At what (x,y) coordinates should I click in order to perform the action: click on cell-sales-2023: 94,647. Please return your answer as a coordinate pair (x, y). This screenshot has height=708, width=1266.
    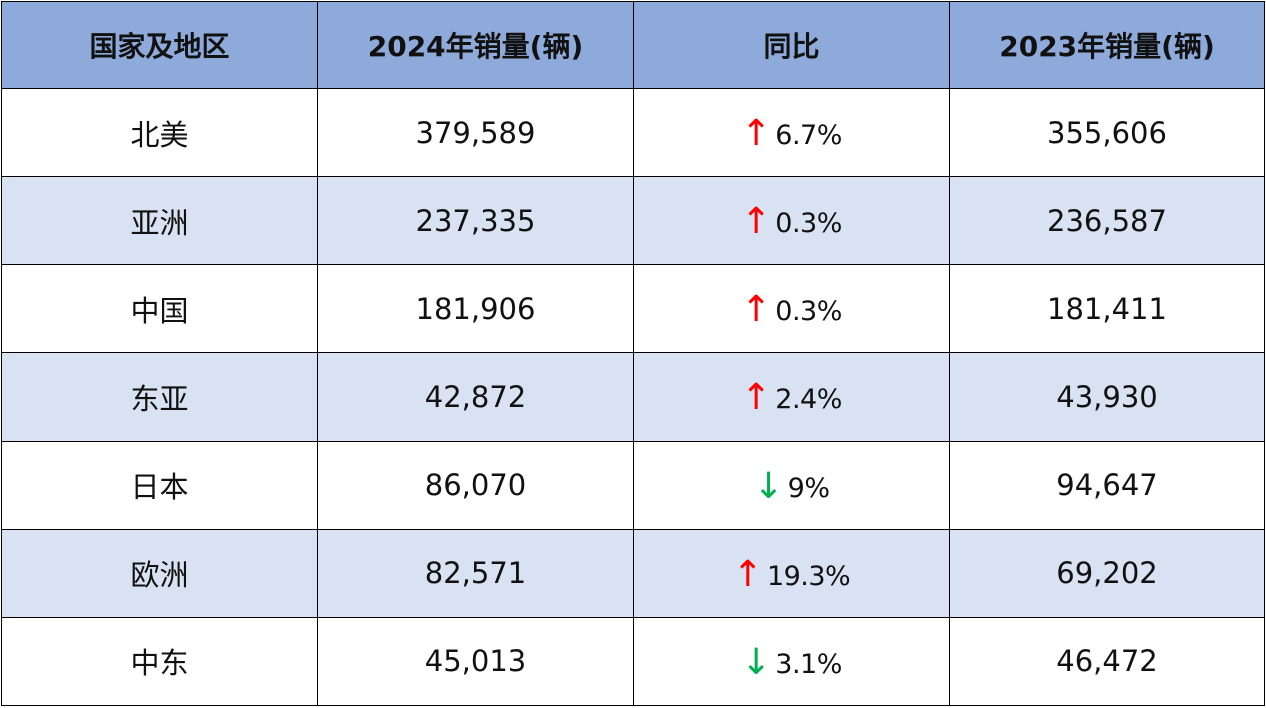
    Looking at the image, I should click on (1107, 485).